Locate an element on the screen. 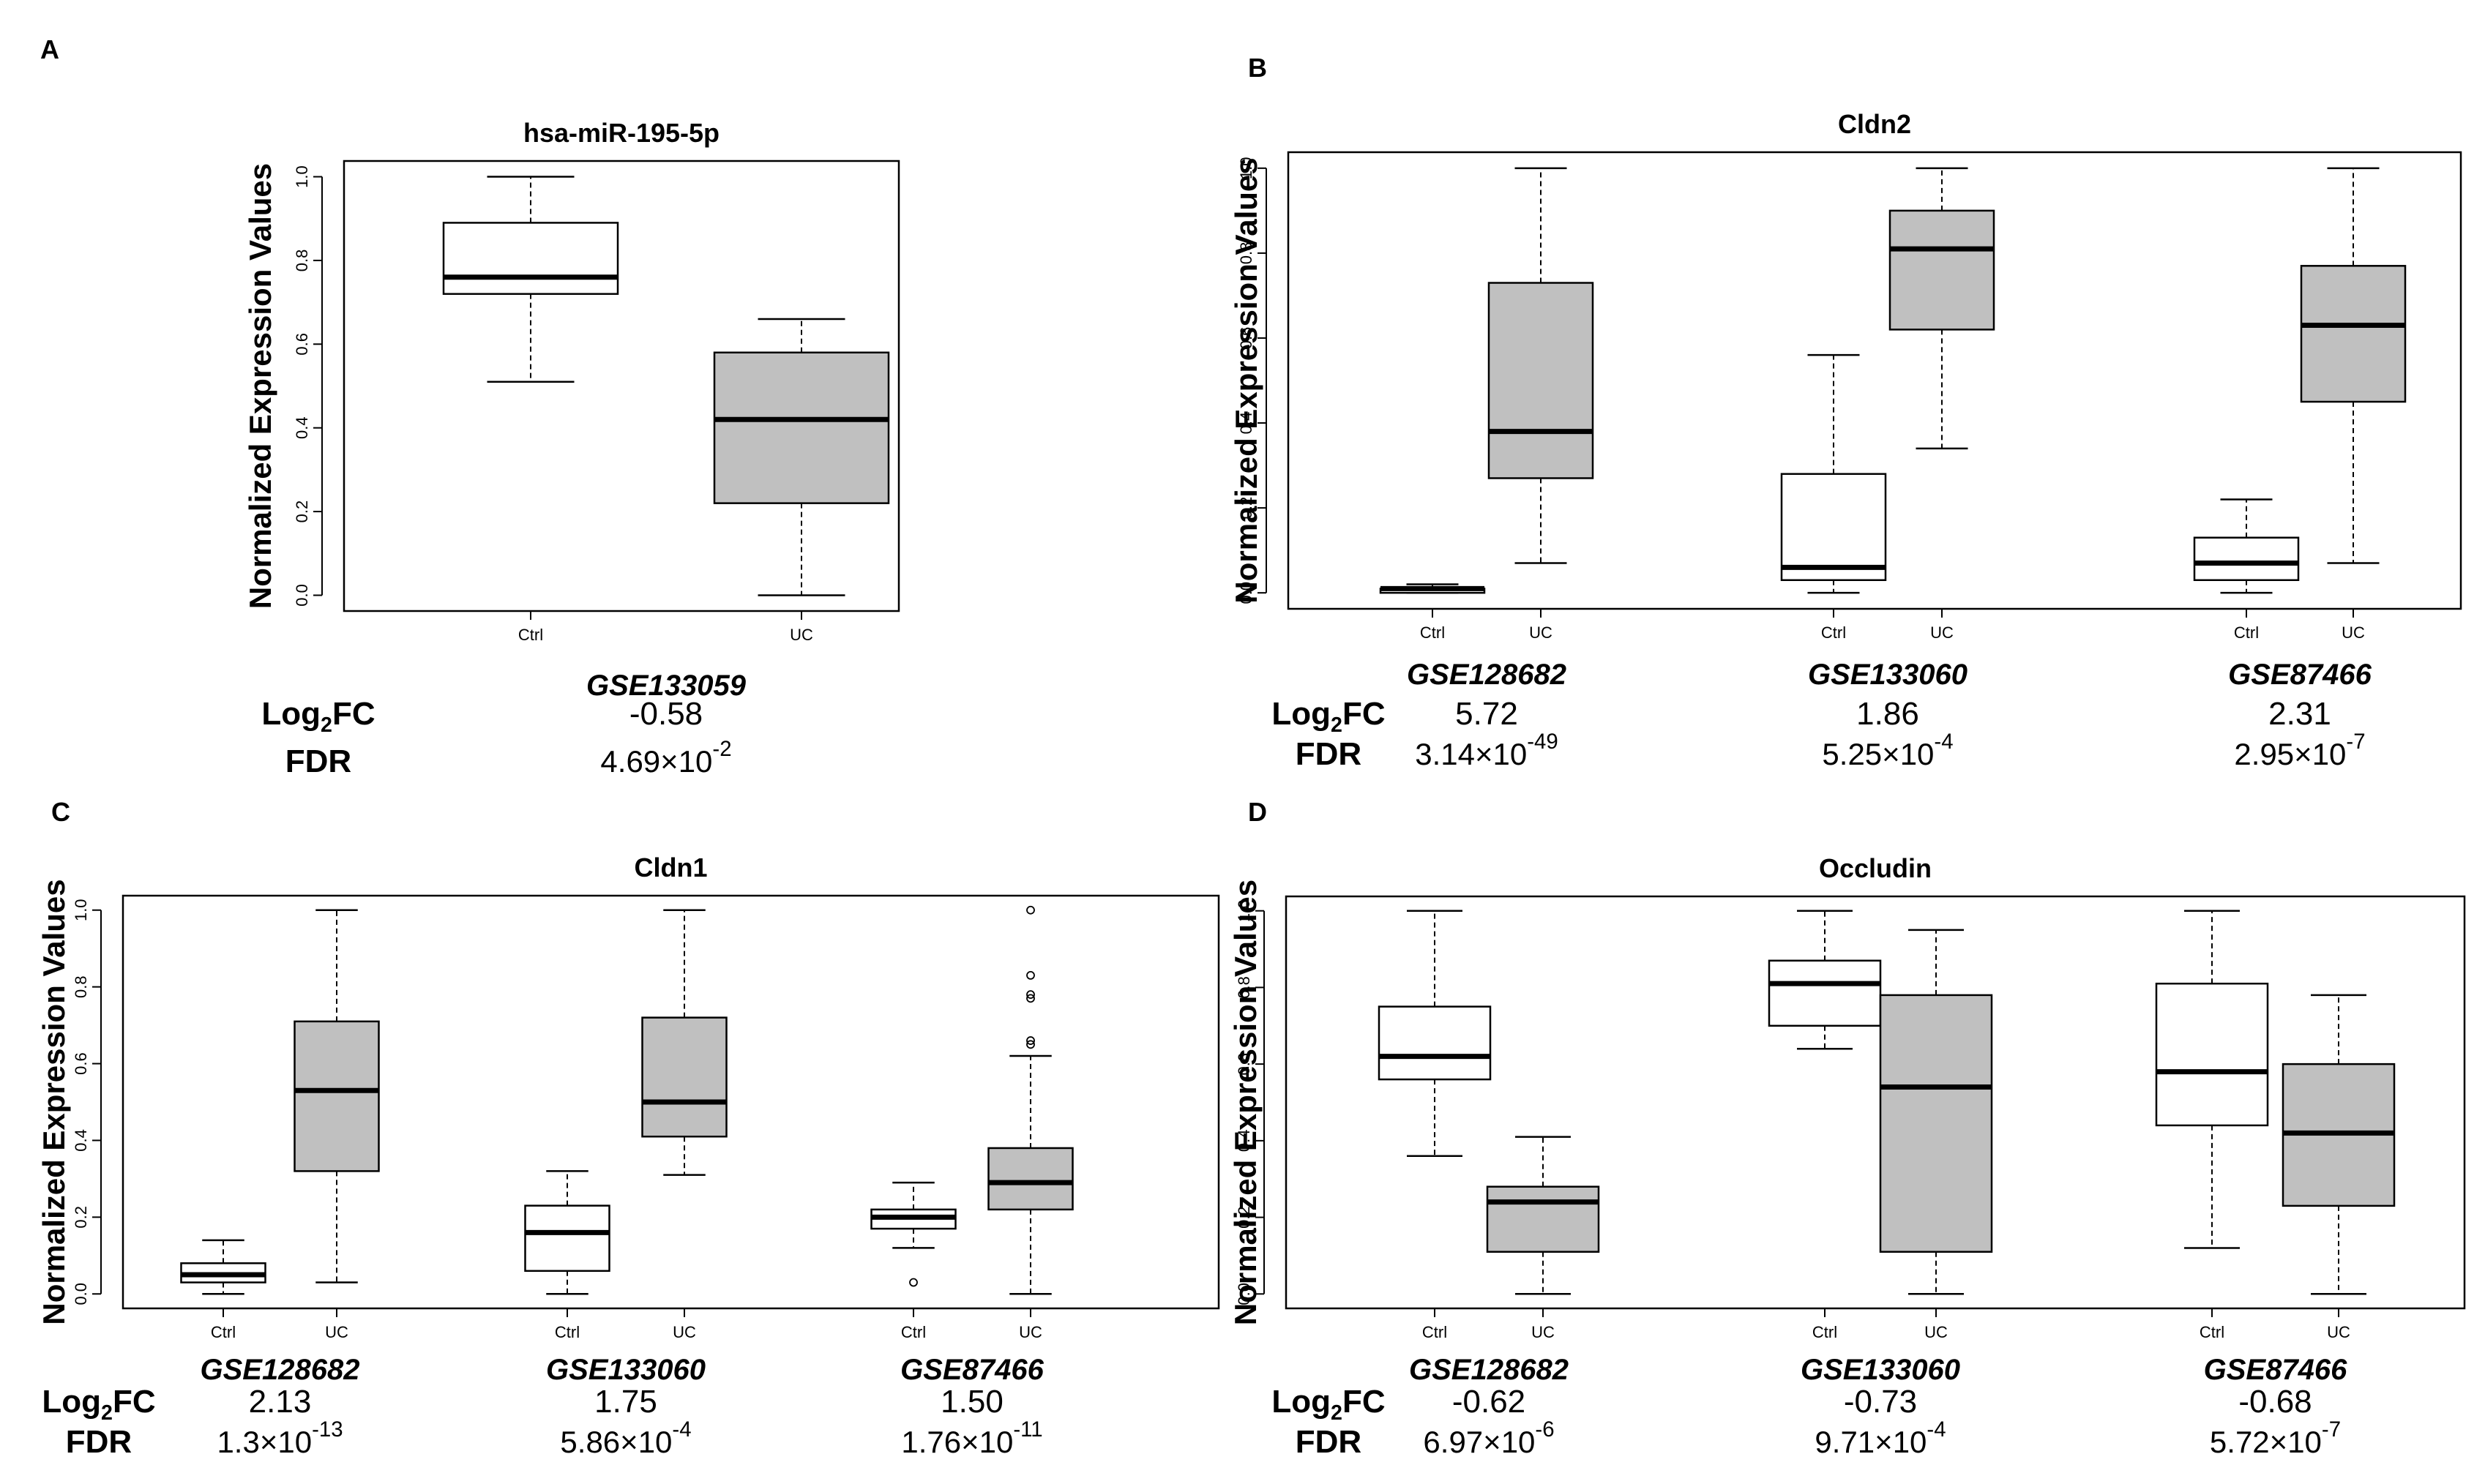 The height and width of the screenshot is (1484, 2485). y-tick-label: 0.0 is located at coordinates (302, 595).